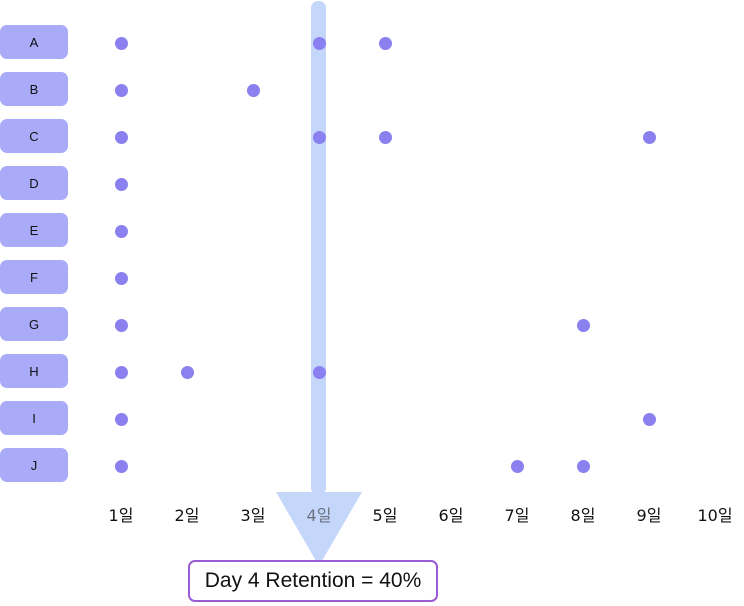 The height and width of the screenshot is (606, 744). What do you see at coordinates (34, 371) in the screenshot?
I see `user-label-h: H` at bounding box center [34, 371].